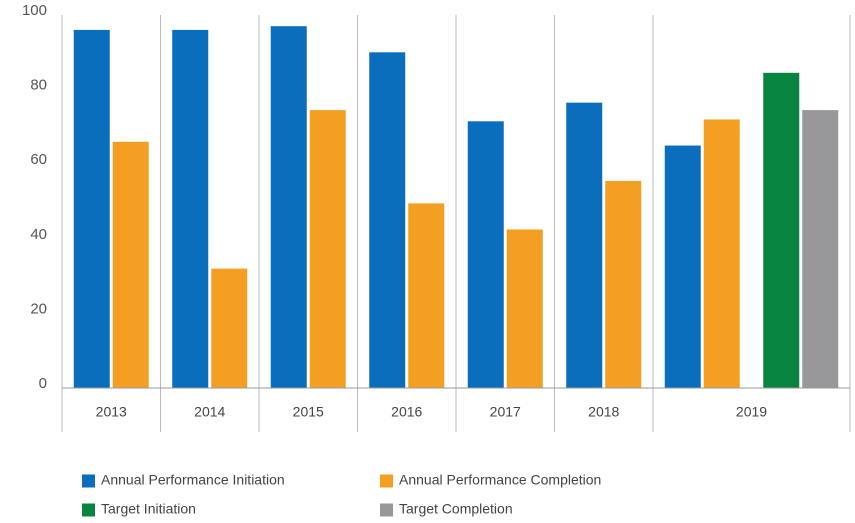 The height and width of the screenshot is (523, 855). What do you see at coordinates (111, 412) in the screenshot?
I see `x-tick-label: 2013` at bounding box center [111, 412].